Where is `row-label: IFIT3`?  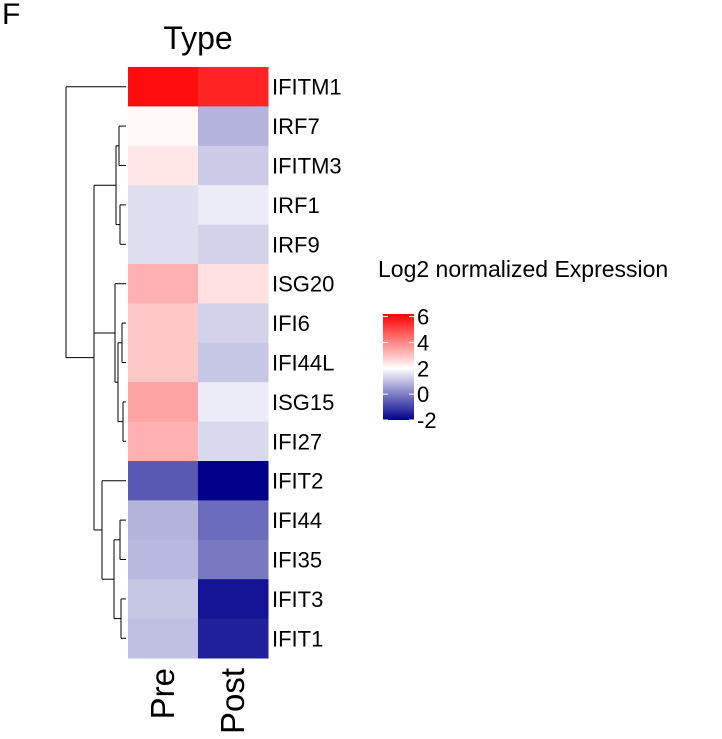
row-label: IFIT3 is located at coordinates (297, 599).